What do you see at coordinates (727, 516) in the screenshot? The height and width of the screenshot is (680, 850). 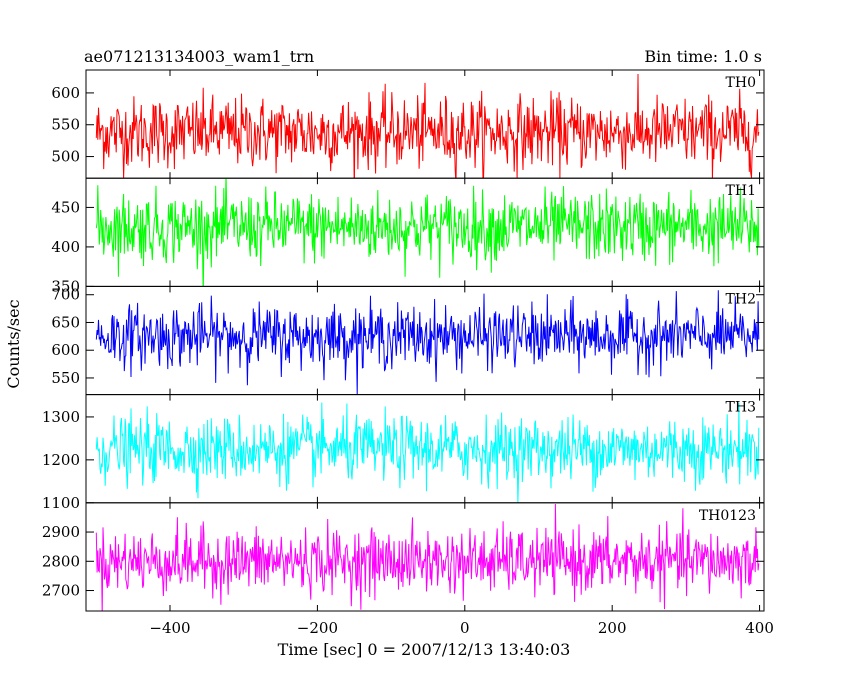 I see `panel-name-label: TH0123` at bounding box center [727, 516].